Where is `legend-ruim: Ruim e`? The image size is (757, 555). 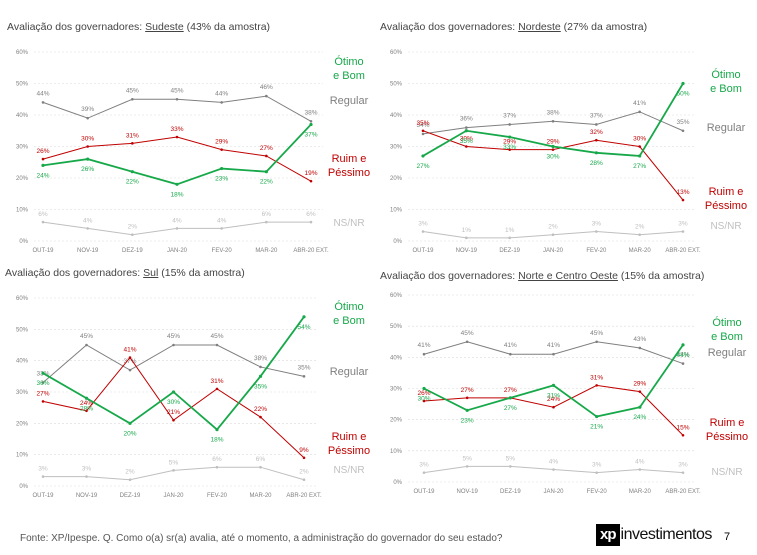 legend-ruim: Ruim e is located at coordinates (349, 437).